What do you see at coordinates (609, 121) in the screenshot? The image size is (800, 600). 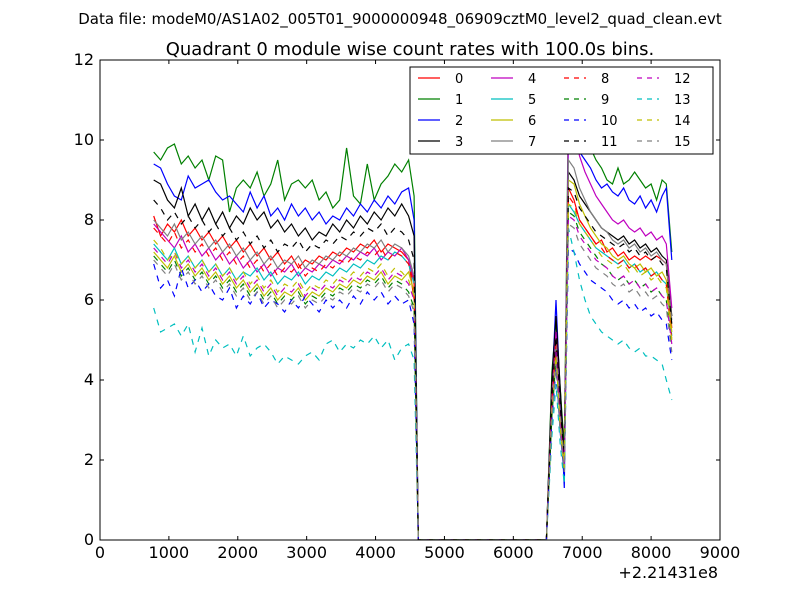 I see `legend-label-10: 10` at bounding box center [609, 121].